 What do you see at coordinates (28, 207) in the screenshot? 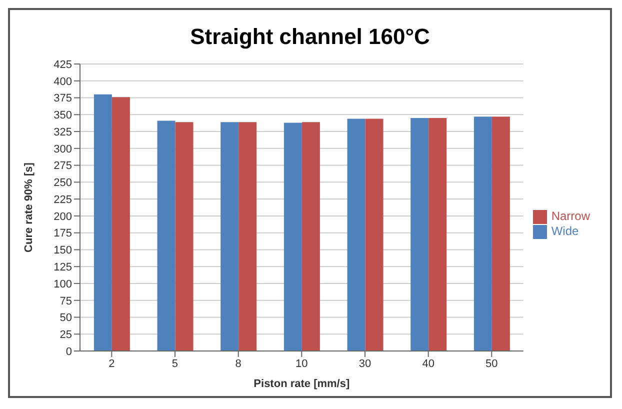
I see `y-axis-title: Cure rate 90% [s]` at bounding box center [28, 207].